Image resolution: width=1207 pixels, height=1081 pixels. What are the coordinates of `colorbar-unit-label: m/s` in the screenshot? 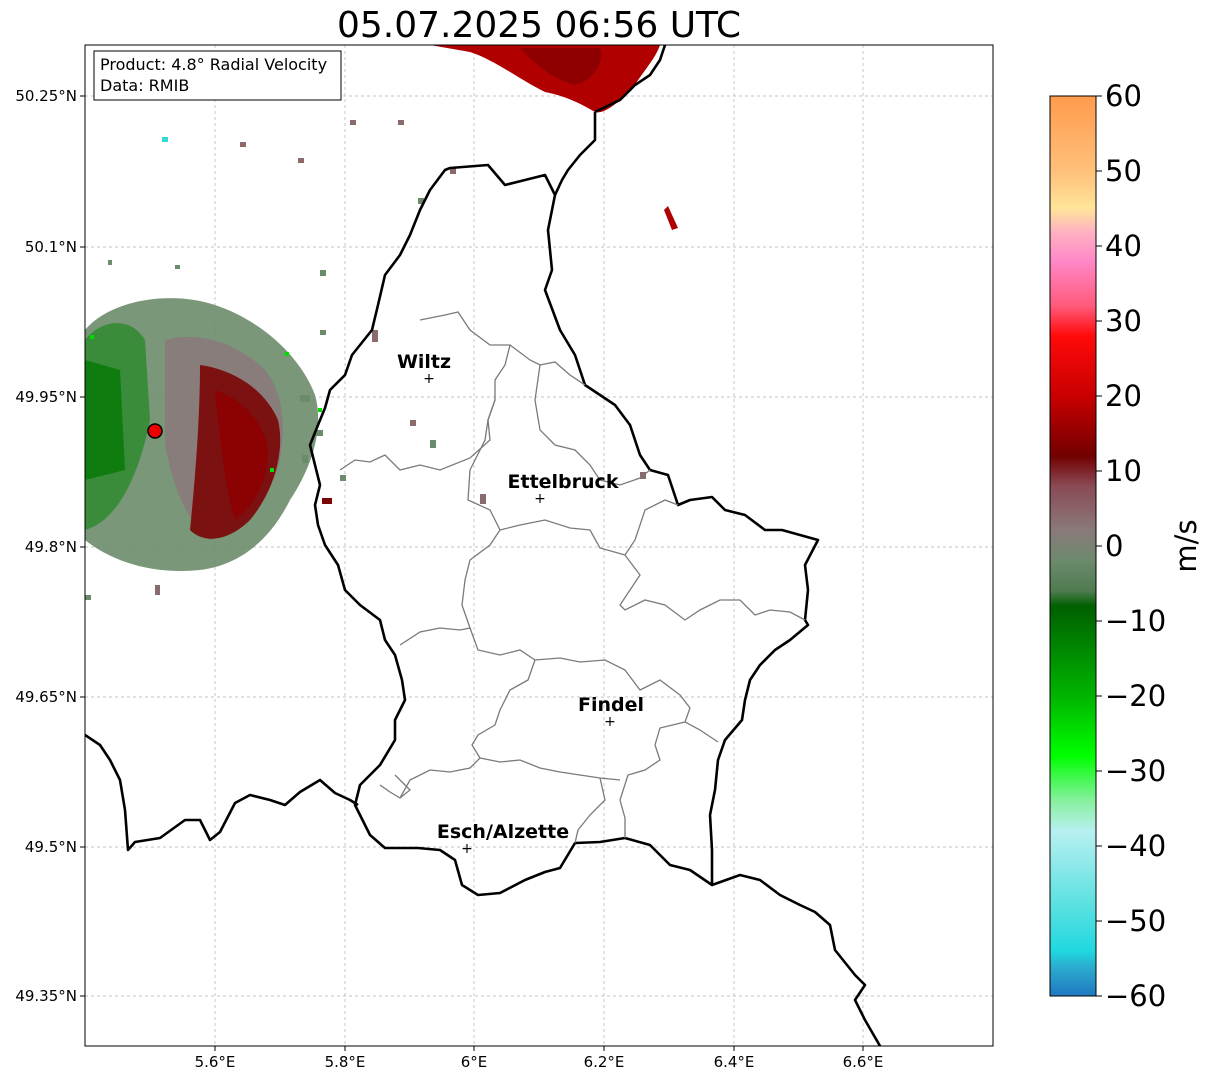 It's located at (1186, 545).